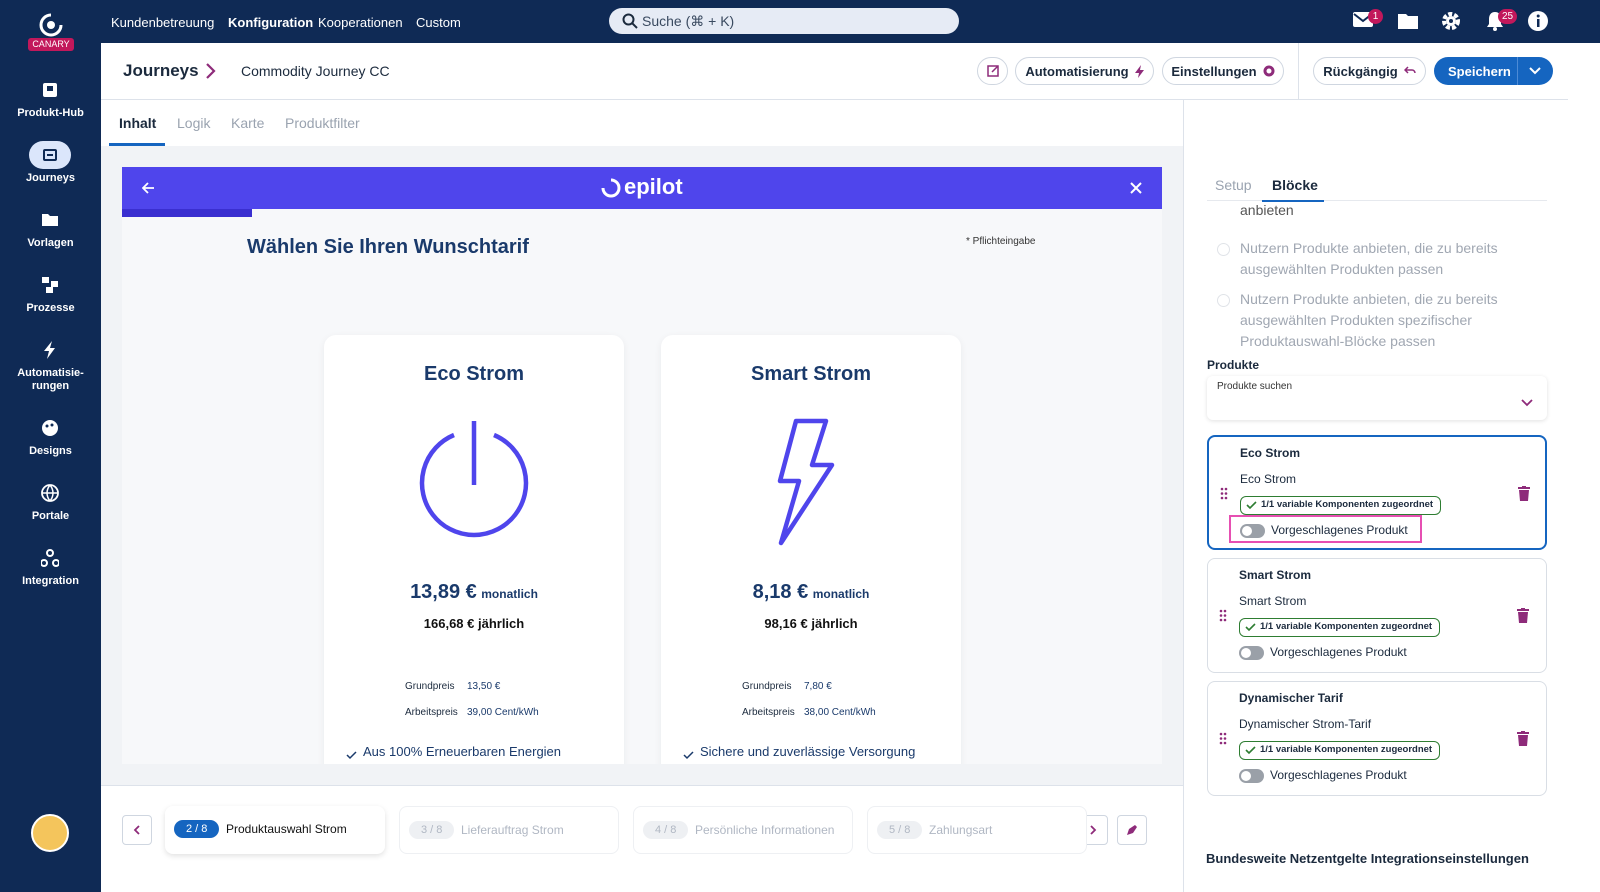 This screenshot has height=892, width=1600. I want to click on work-price: 38,00 Cent/kWh, so click(840, 712).